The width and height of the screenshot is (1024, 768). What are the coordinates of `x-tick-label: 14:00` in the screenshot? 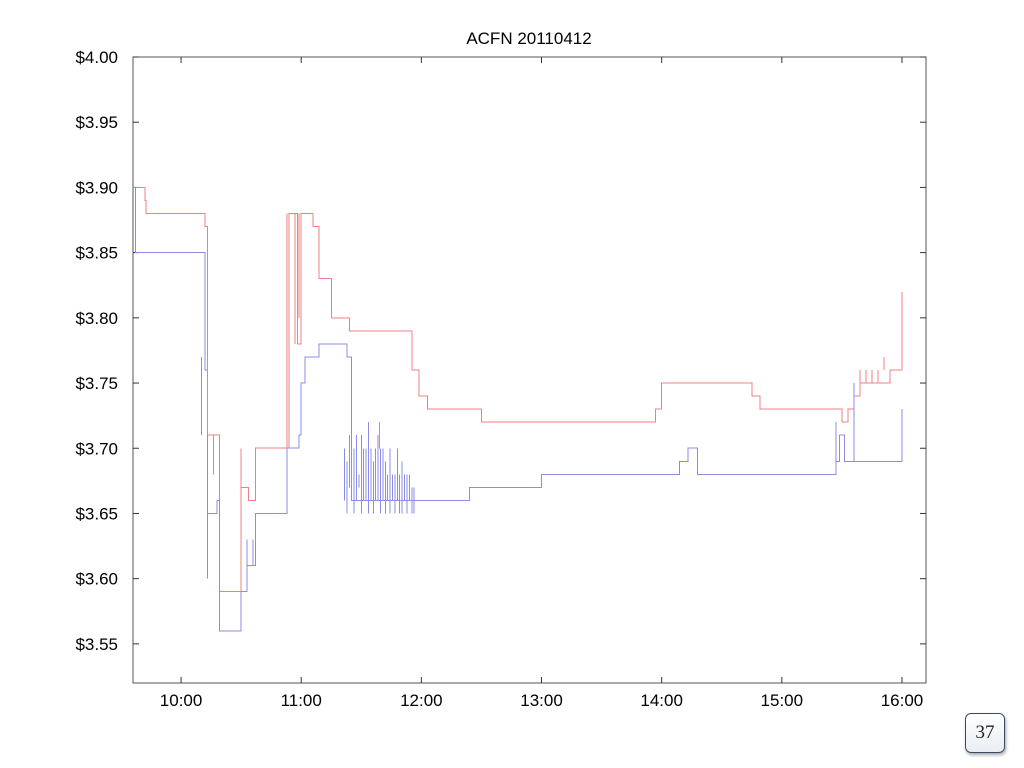 It's located at (661, 700).